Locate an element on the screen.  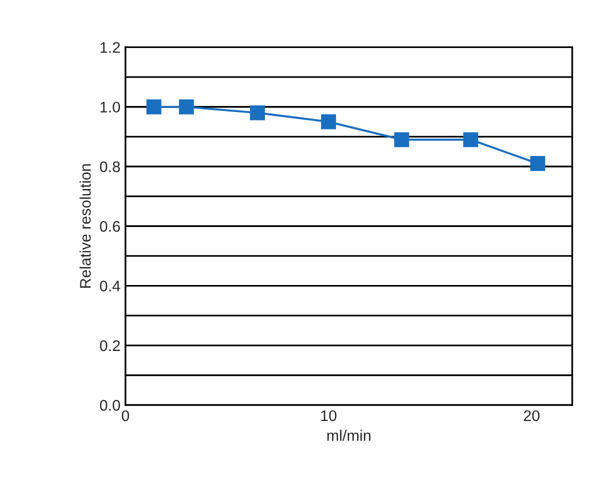
y-tick-label: 1.0 is located at coordinates (110, 107).